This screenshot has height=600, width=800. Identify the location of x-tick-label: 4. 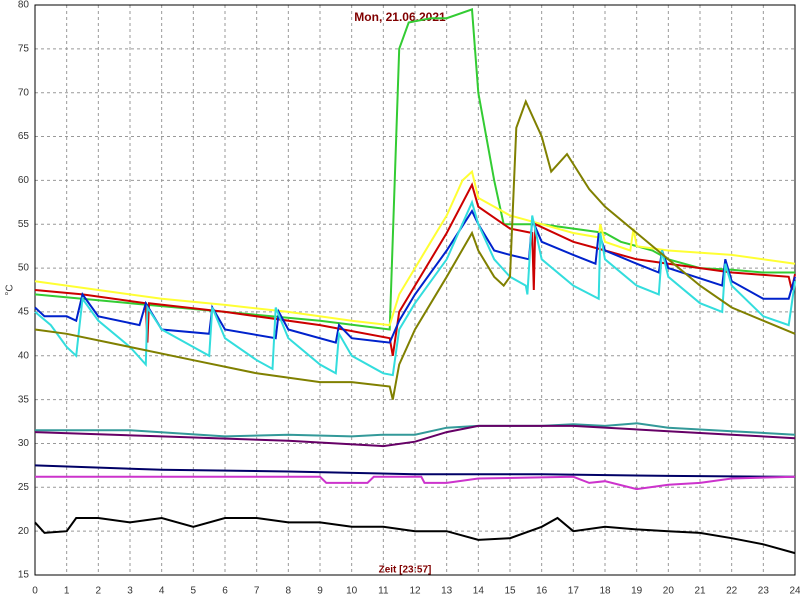
(162, 591).